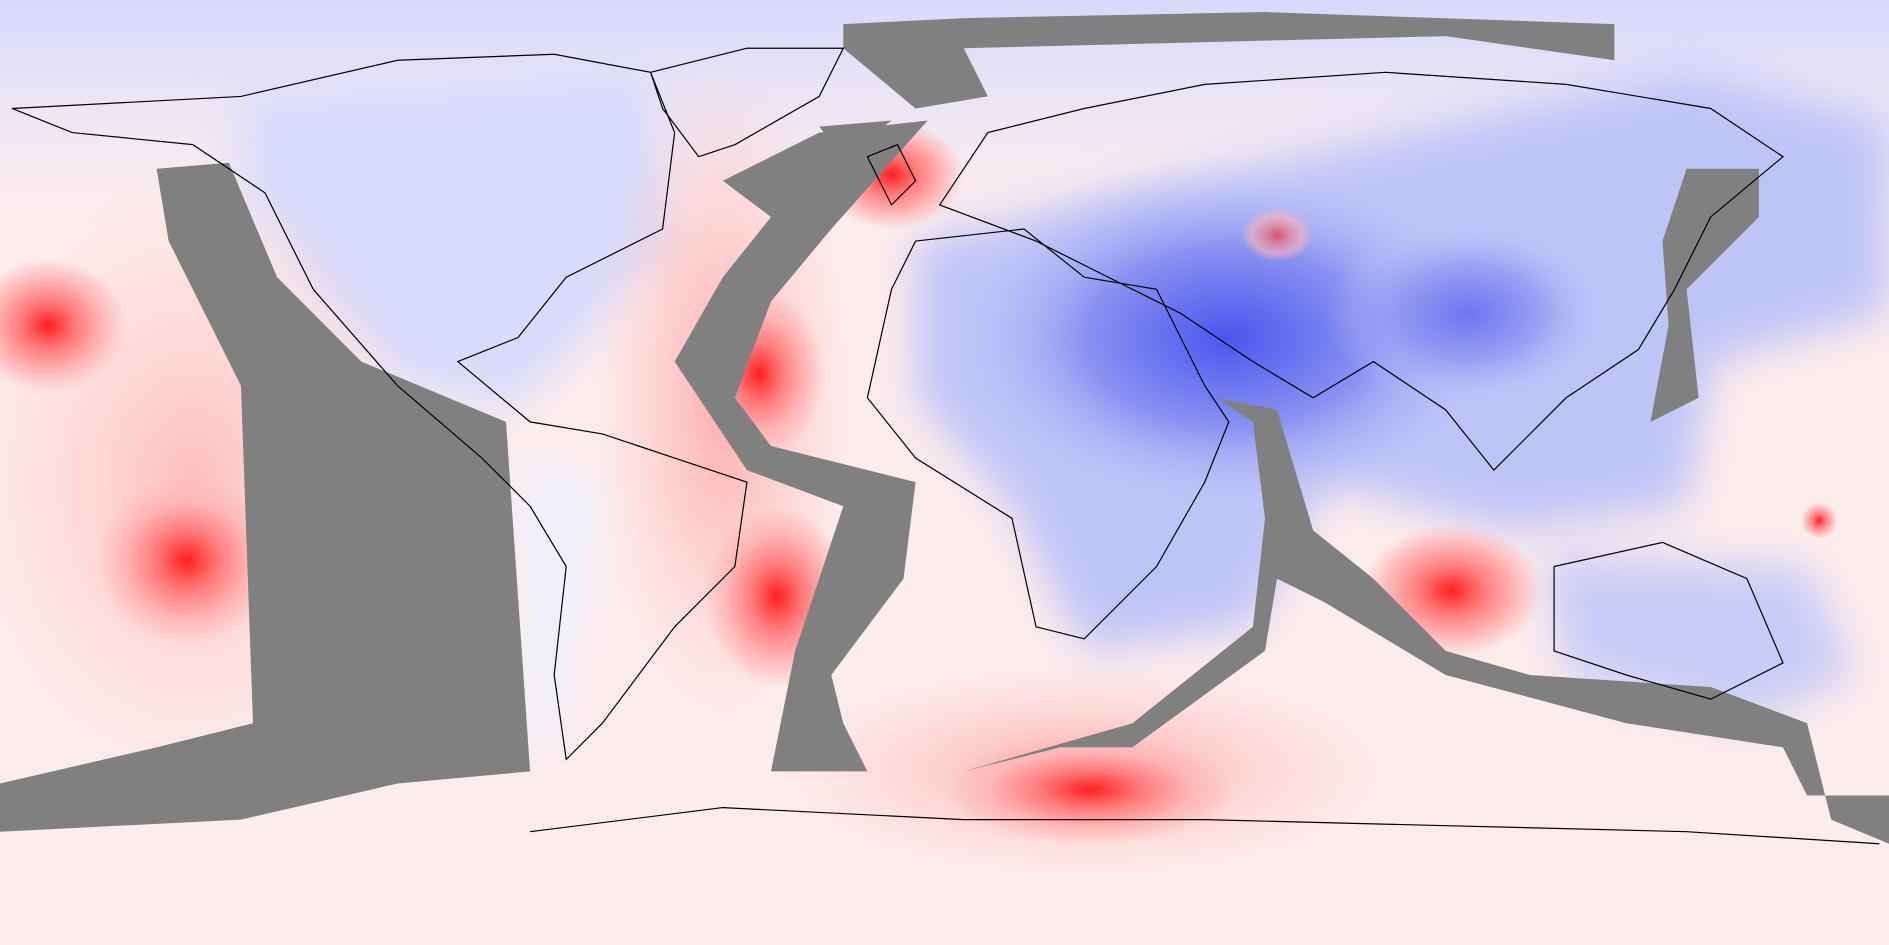  I want to click on britain-outline, so click(891, 174).